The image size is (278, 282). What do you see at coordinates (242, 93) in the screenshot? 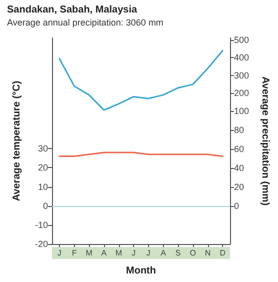
I see `y3-tick-label: 200` at bounding box center [242, 93].